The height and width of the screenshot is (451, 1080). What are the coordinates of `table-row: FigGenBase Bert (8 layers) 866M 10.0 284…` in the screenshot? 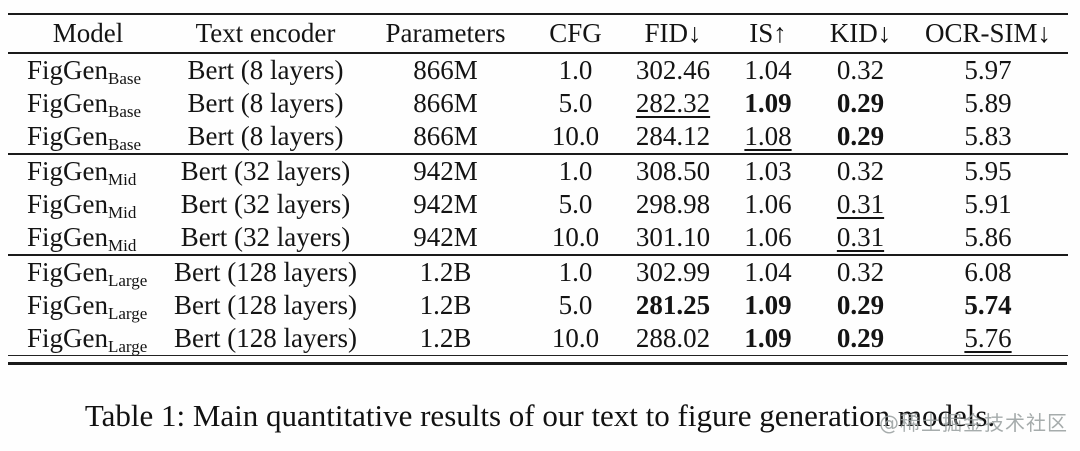 It's located at (538, 137).